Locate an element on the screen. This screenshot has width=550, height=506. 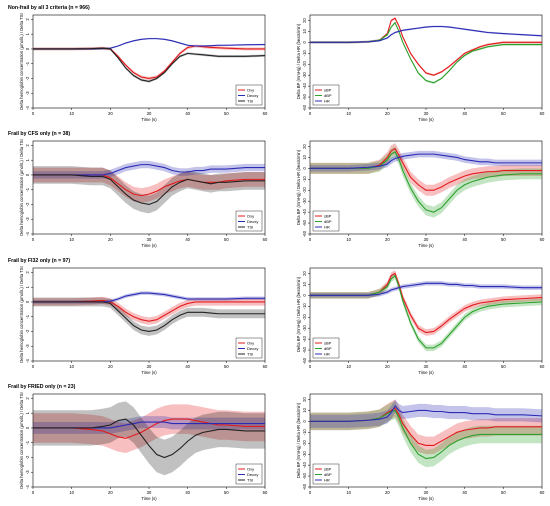
legend-label-deoxy: Deoxy is located at coordinates (252, 95).